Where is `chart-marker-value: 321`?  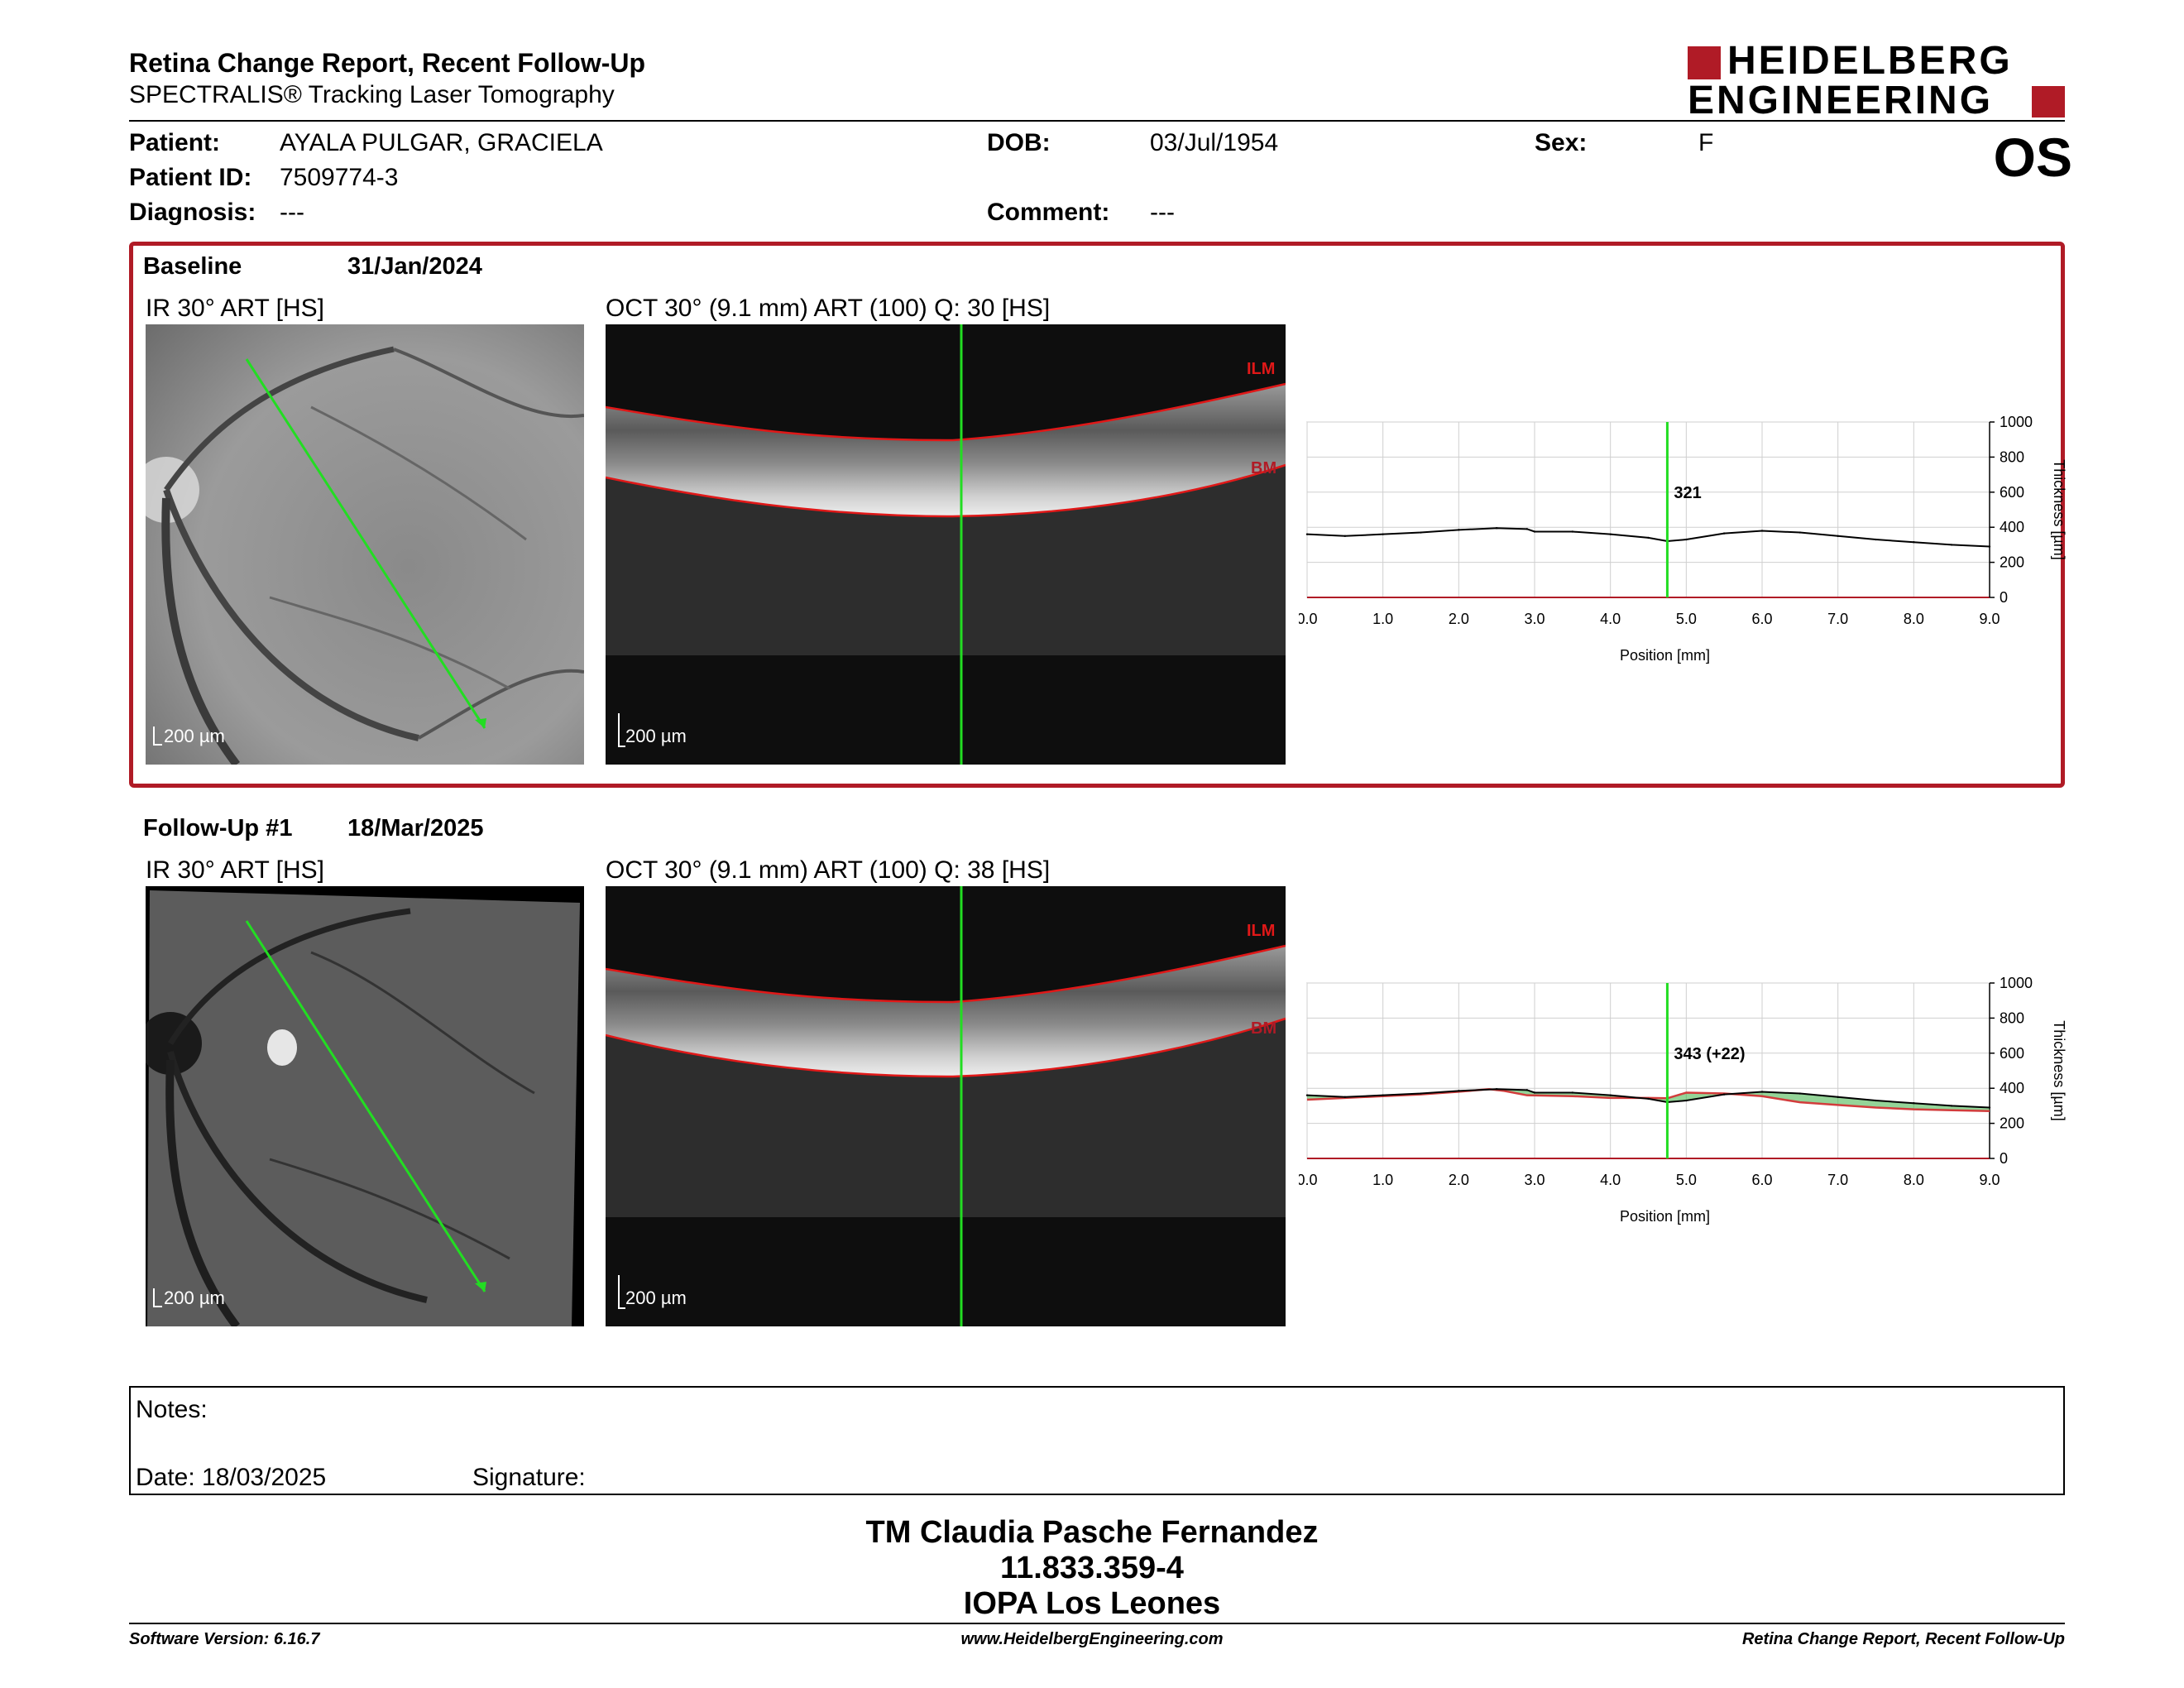 chart-marker-value: 321 is located at coordinates (1687, 493).